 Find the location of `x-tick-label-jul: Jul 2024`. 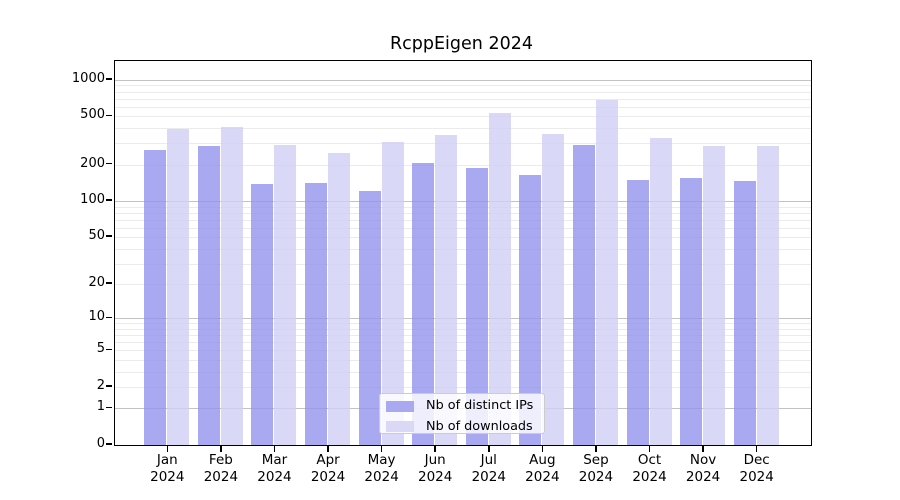

x-tick-label-jul: Jul 2024 is located at coordinates (488, 468).